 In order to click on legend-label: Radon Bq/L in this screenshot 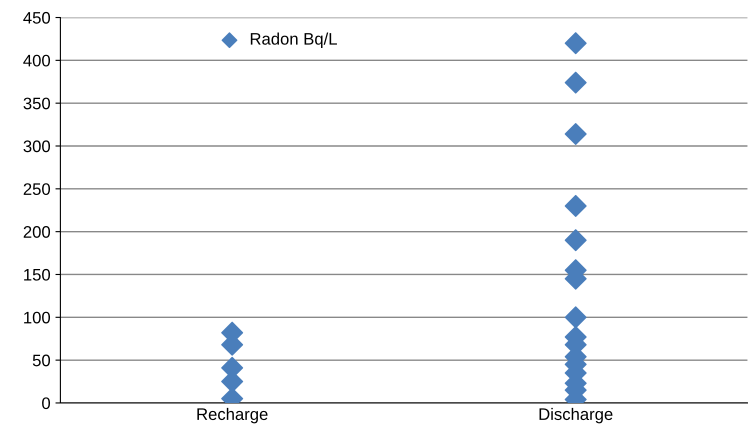, I will do `click(293, 40)`.